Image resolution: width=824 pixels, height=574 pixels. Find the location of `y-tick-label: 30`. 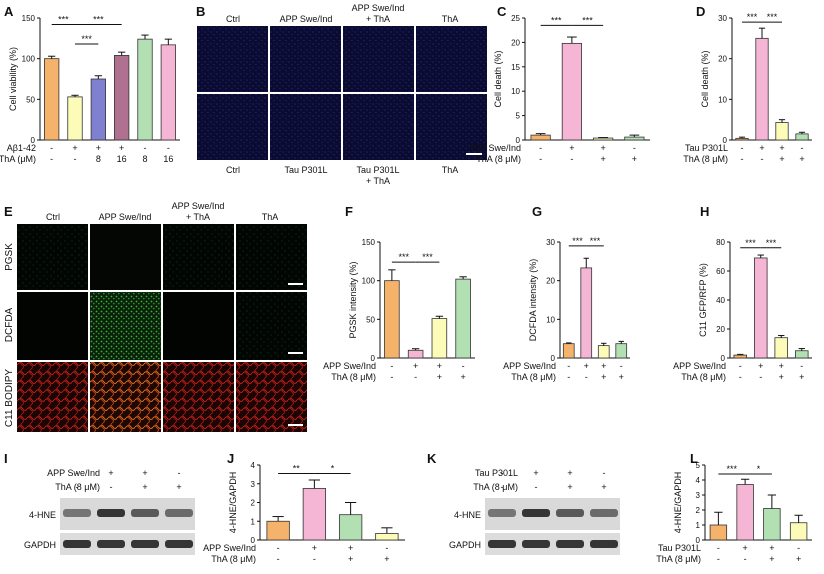

y-tick-label: 30 is located at coordinates (722, 18).